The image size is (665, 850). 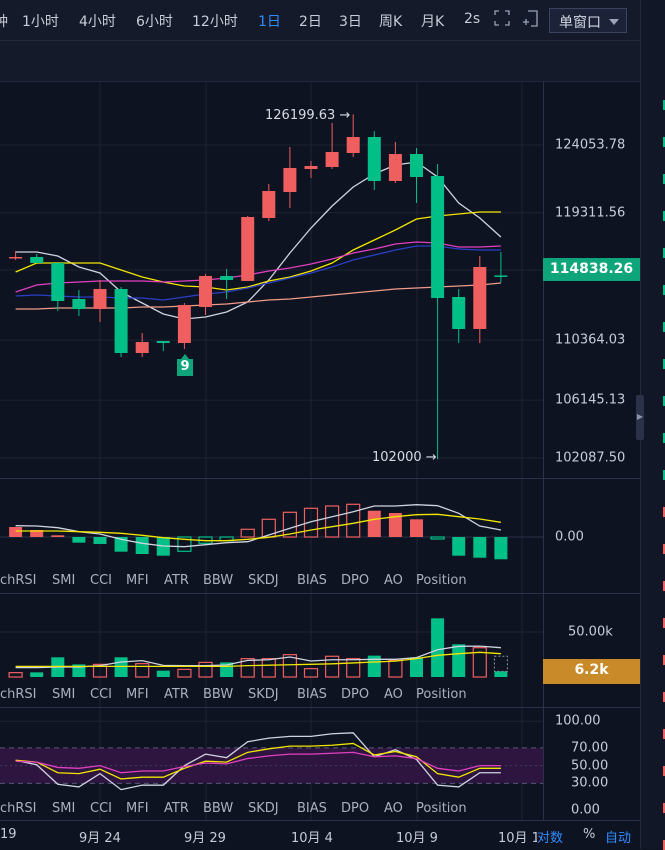 What do you see at coordinates (502, 20) in the screenshot?
I see `fullscreen-icon` at bounding box center [502, 20].